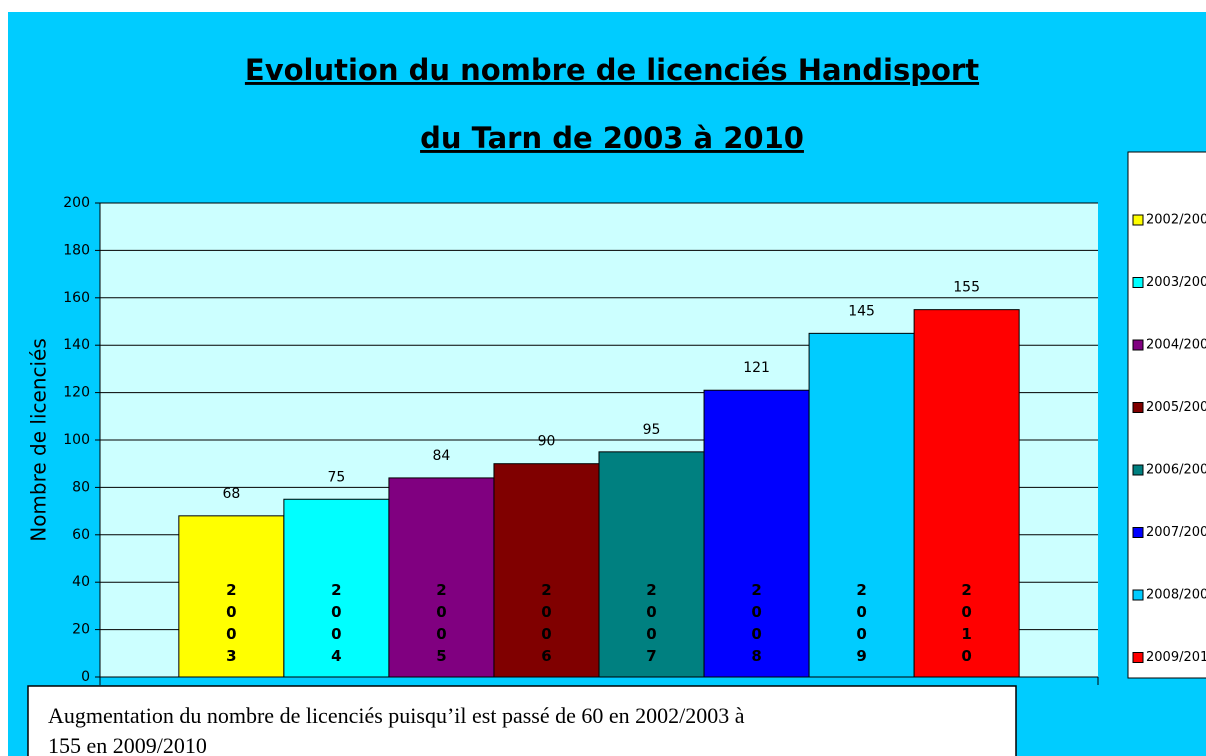  What do you see at coordinates (546, 656) in the screenshot?
I see `bar-label-char: 6` at bounding box center [546, 656].